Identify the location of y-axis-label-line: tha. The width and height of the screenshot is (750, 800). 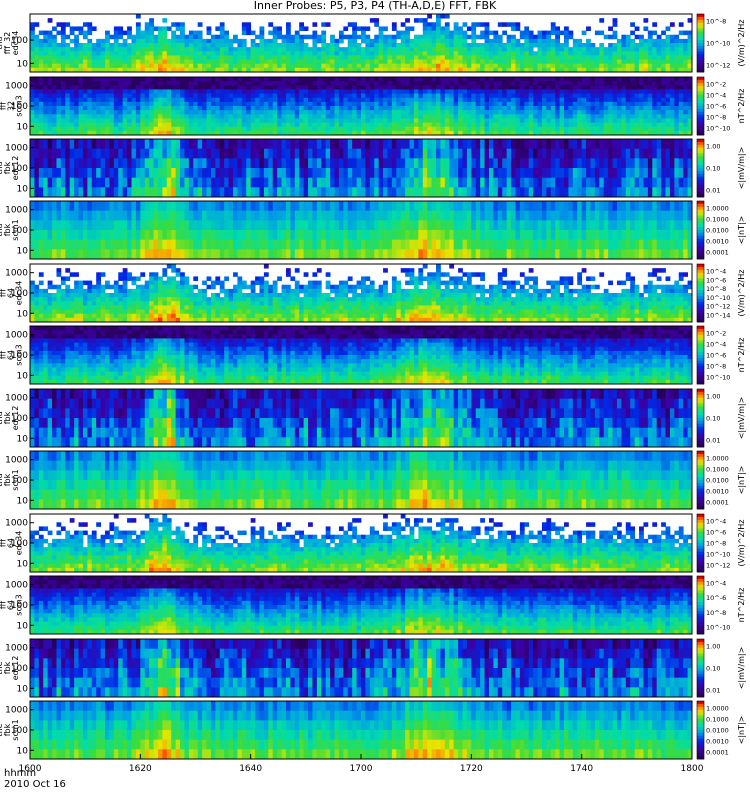
(2, 167).